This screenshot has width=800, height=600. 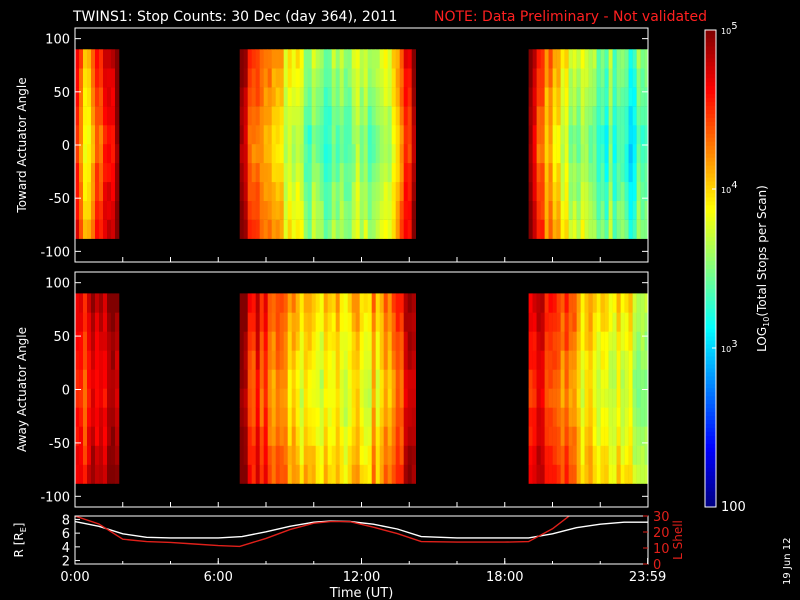 I want to click on x-tick-label: 0:00, so click(x=74, y=577).